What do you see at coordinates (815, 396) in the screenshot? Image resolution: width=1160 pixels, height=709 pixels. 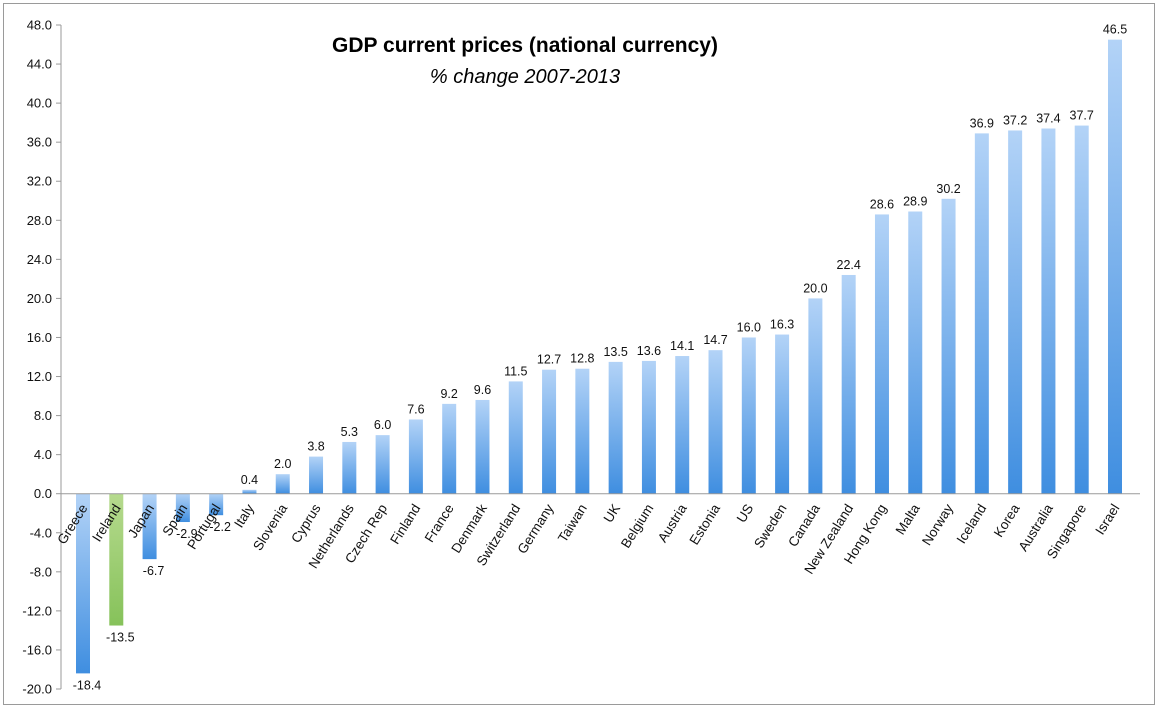 I see `bar-canada` at bounding box center [815, 396].